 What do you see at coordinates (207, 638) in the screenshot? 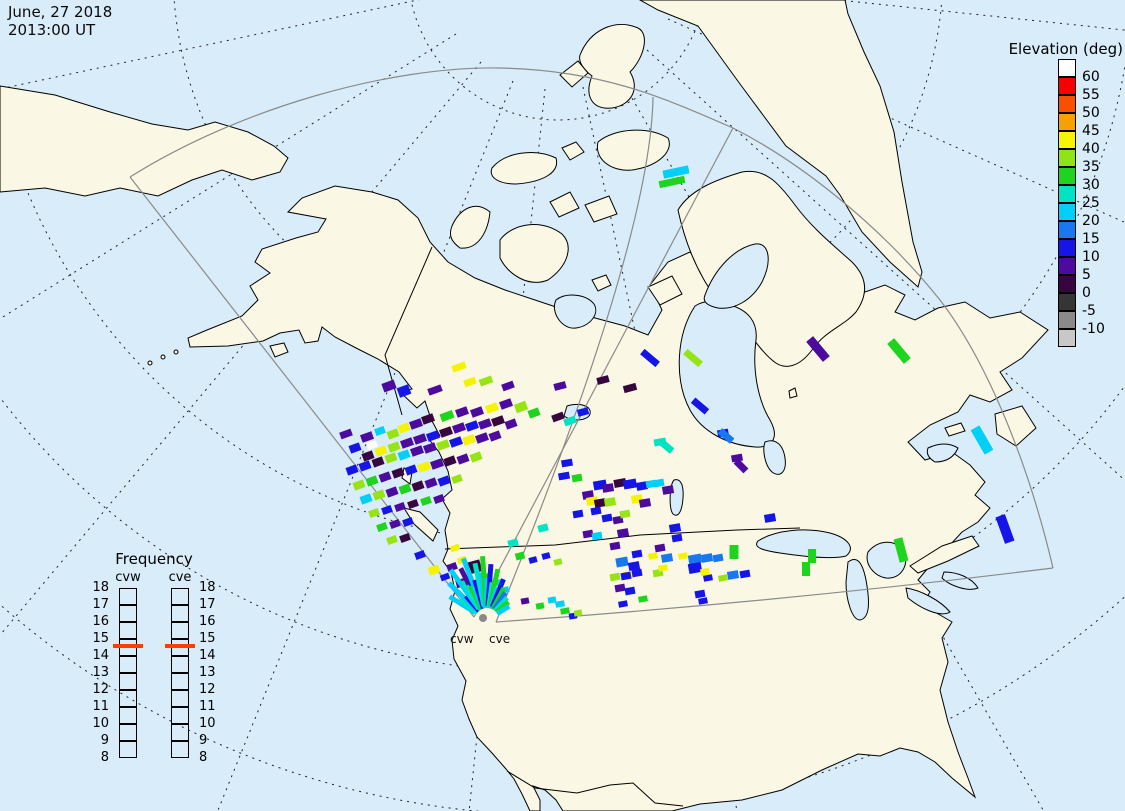
I see `frequency-tick-label: 15` at bounding box center [207, 638].